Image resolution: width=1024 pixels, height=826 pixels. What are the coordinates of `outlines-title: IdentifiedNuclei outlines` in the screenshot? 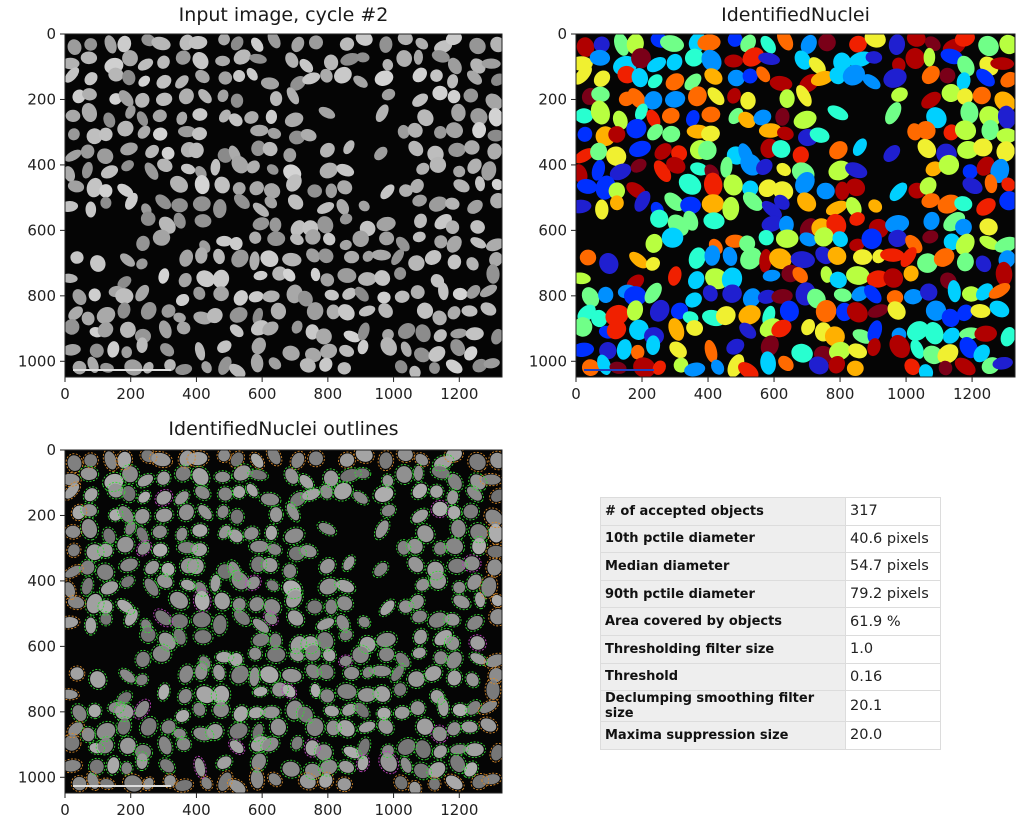 It's located at (283, 429).